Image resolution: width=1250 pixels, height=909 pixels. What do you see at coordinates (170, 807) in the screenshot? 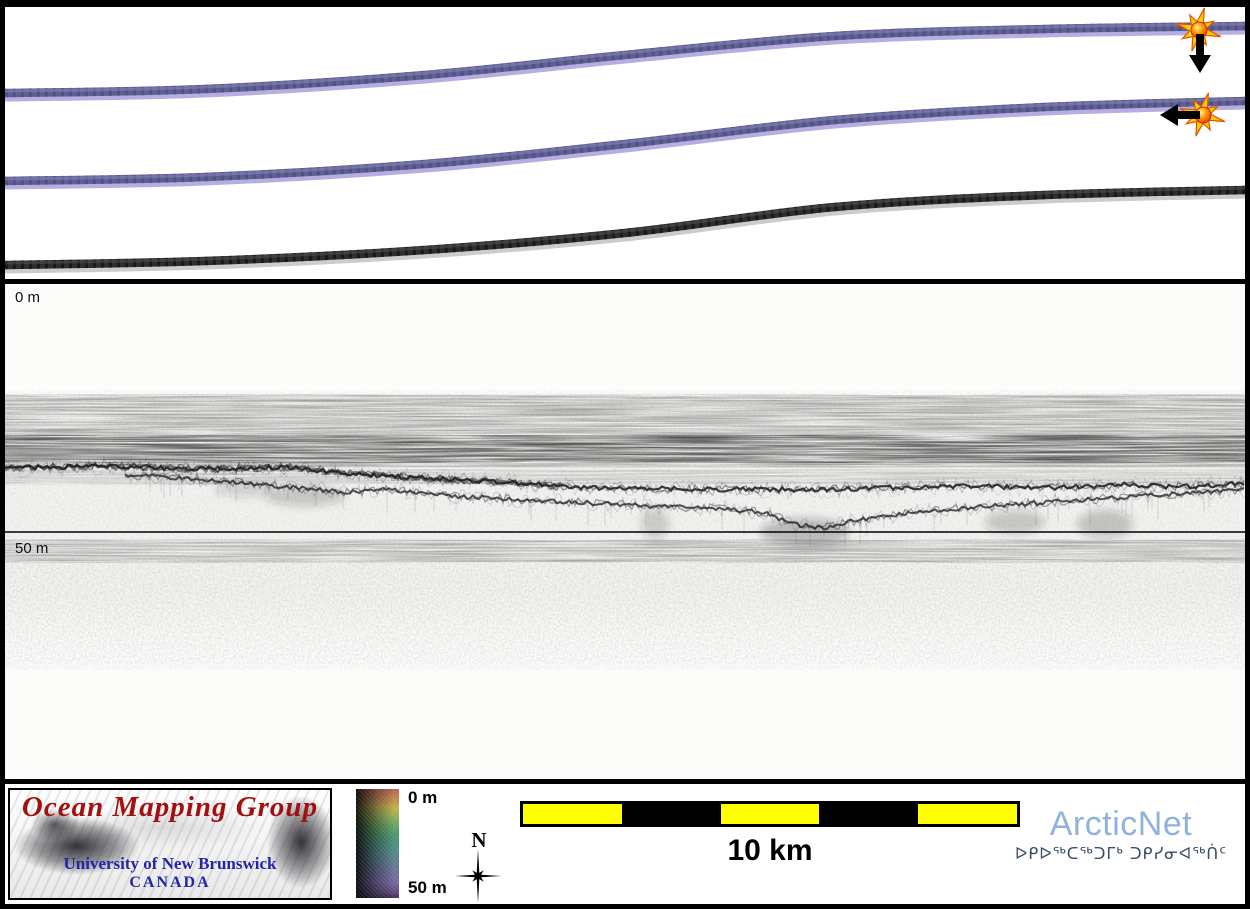
I see `omg-logo-title: Ocean Mapping Group` at bounding box center [170, 807].